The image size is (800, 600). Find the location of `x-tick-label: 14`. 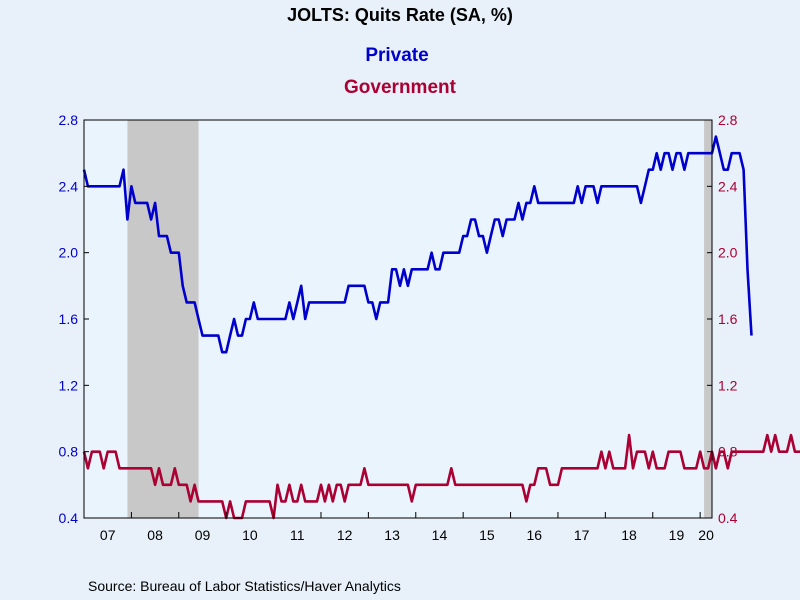

x-tick-label: 14 is located at coordinates (440, 535).